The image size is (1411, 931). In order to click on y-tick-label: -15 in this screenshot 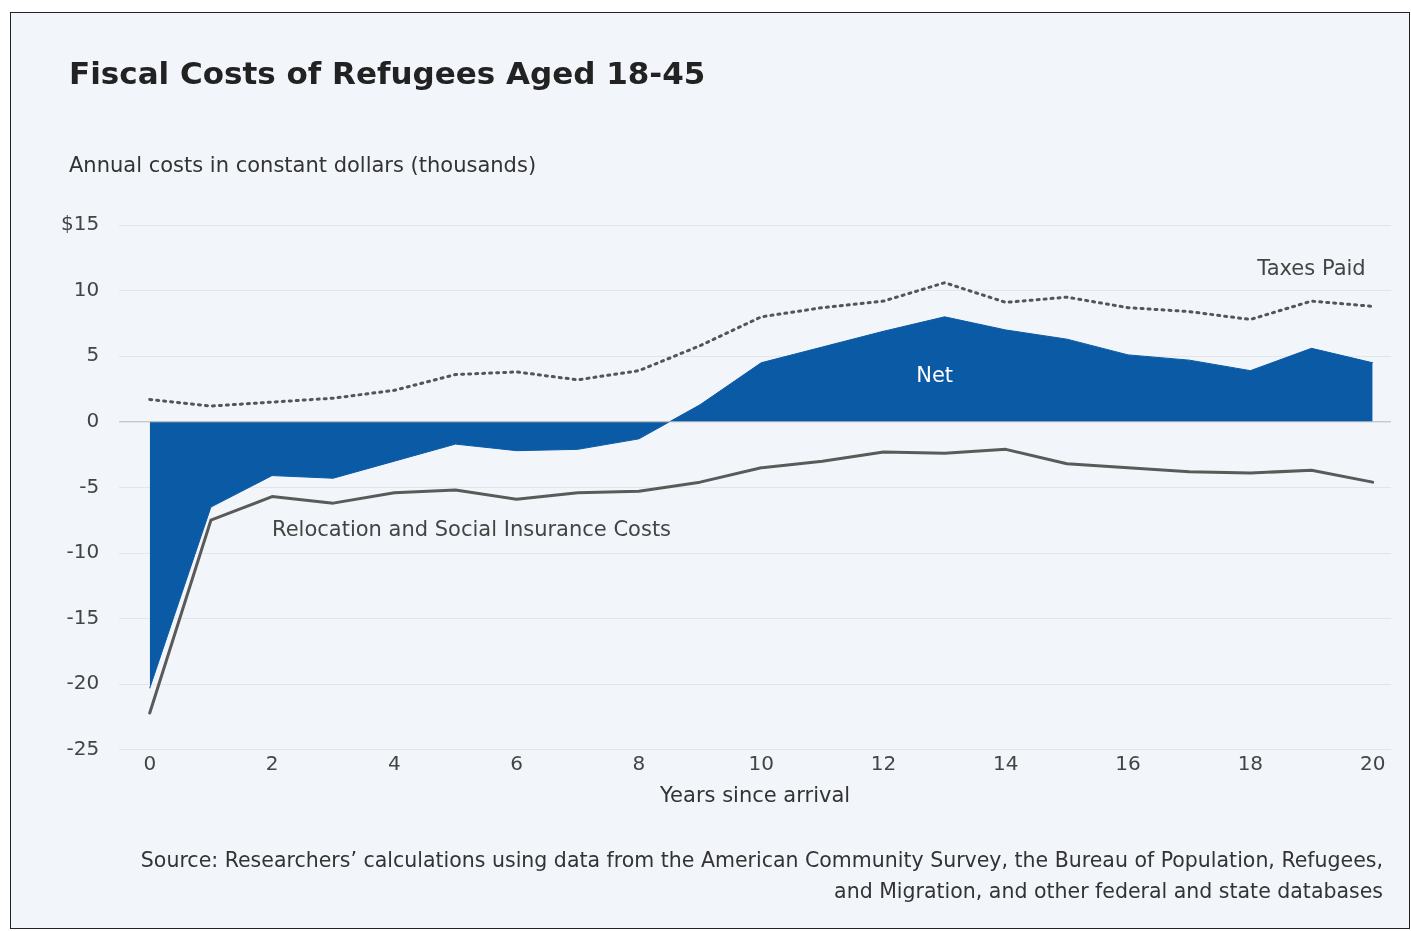, I will do `click(83, 616)`.